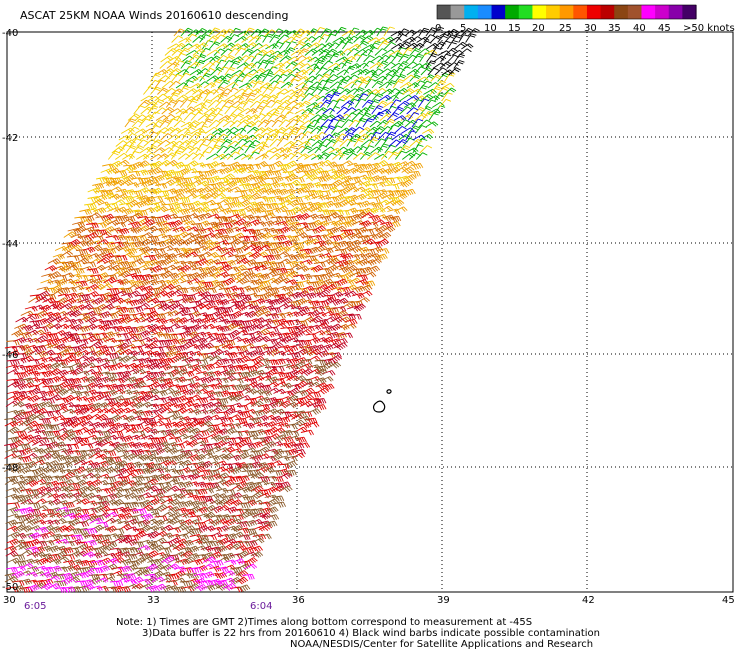 The image size is (740, 650). Describe the element at coordinates (10, 468) in the screenshot. I see `lat-label-48: -48` at that location.